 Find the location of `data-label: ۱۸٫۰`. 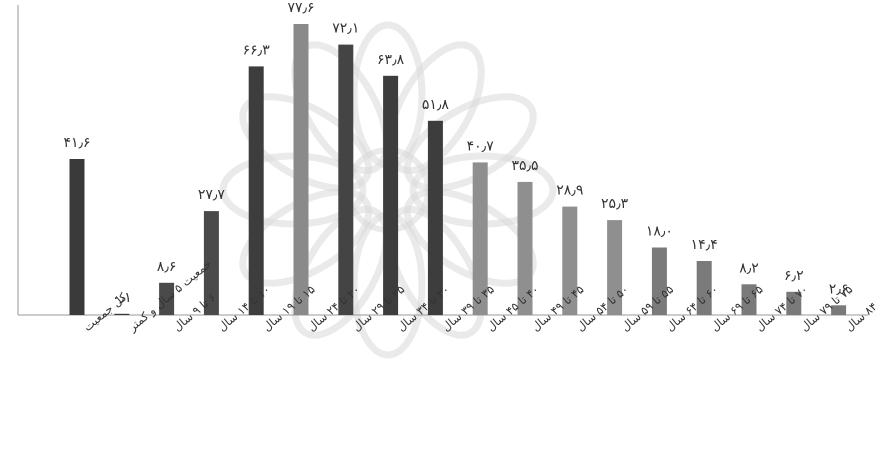

data-label: ۱۸٫۰ is located at coordinates (659, 232).